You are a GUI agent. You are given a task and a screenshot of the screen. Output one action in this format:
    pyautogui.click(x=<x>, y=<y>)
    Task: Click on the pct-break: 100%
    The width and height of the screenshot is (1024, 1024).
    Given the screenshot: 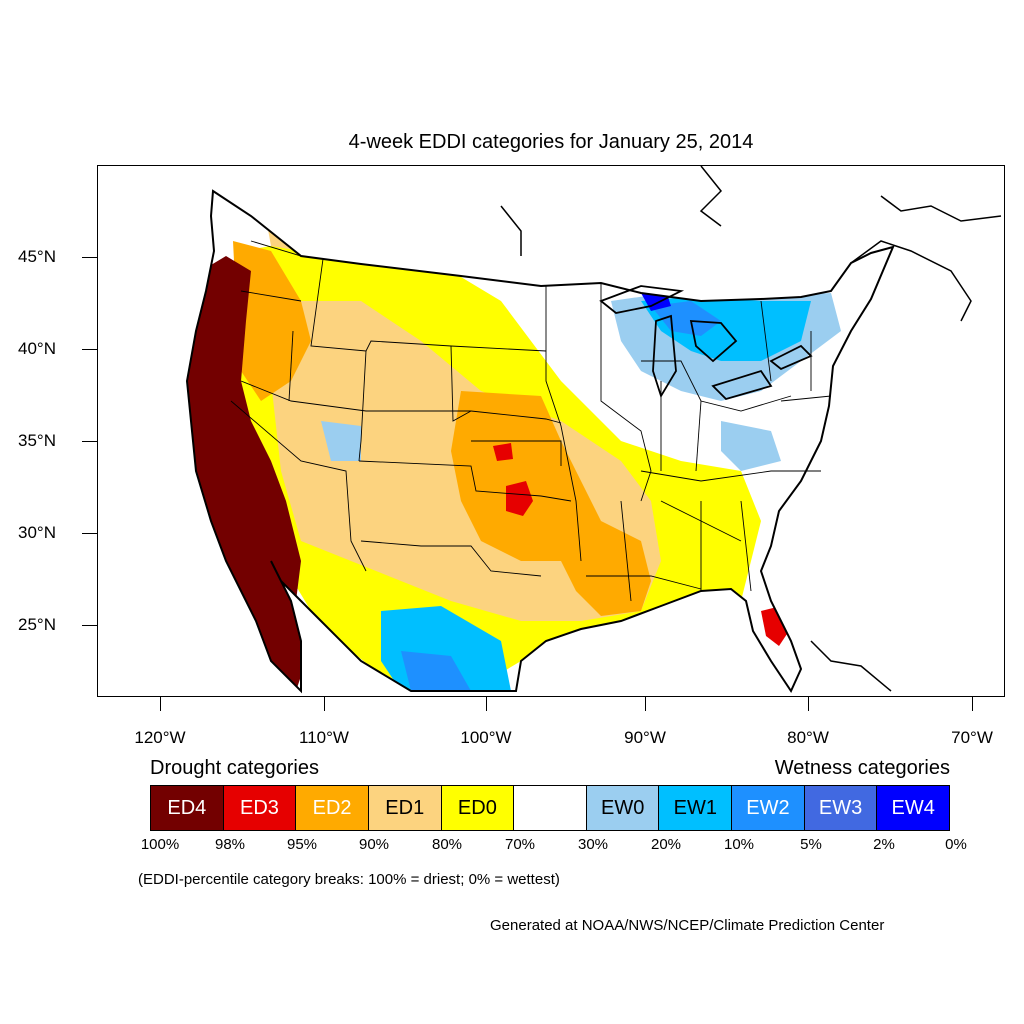 What is the action you would take?
    pyautogui.click(x=160, y=844)
    